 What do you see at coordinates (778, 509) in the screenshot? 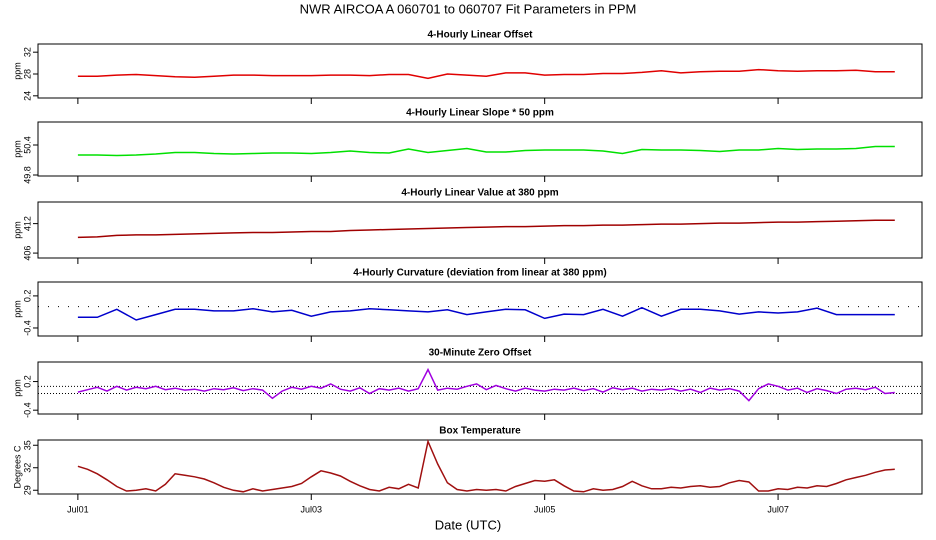
I see `x-tick-label: Jul07` at bounding box center [778, 509].